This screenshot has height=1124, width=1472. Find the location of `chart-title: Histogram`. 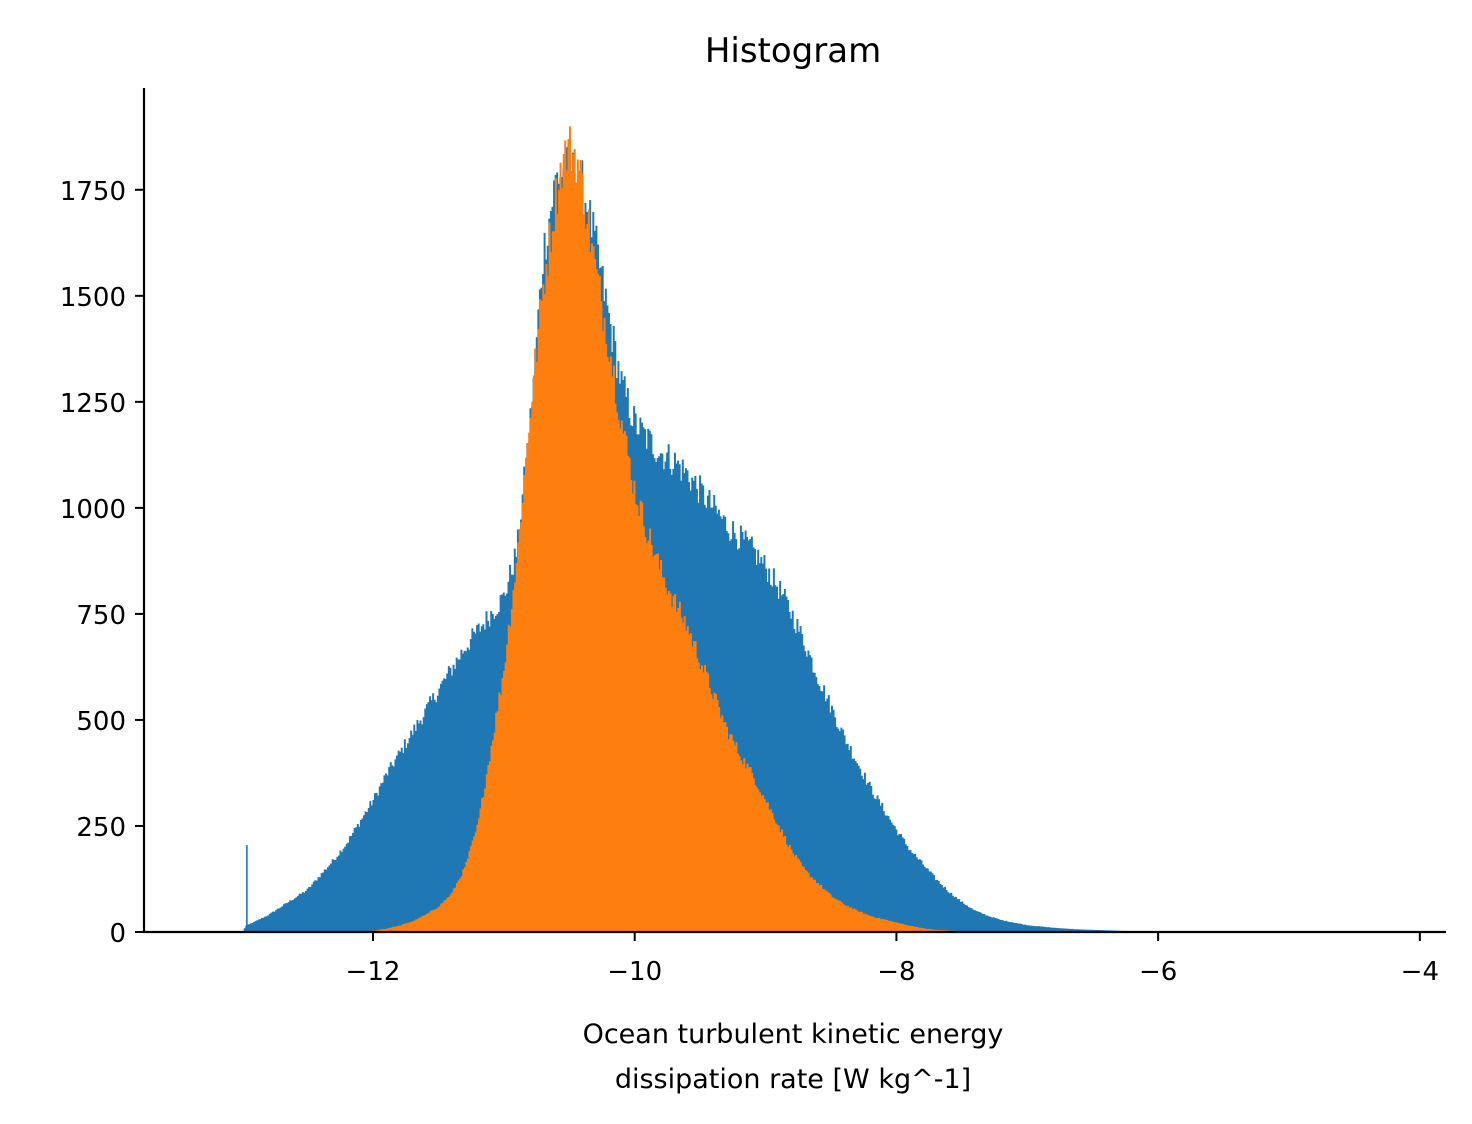

chart-title: Histogram is located at coordinates (793, 51).